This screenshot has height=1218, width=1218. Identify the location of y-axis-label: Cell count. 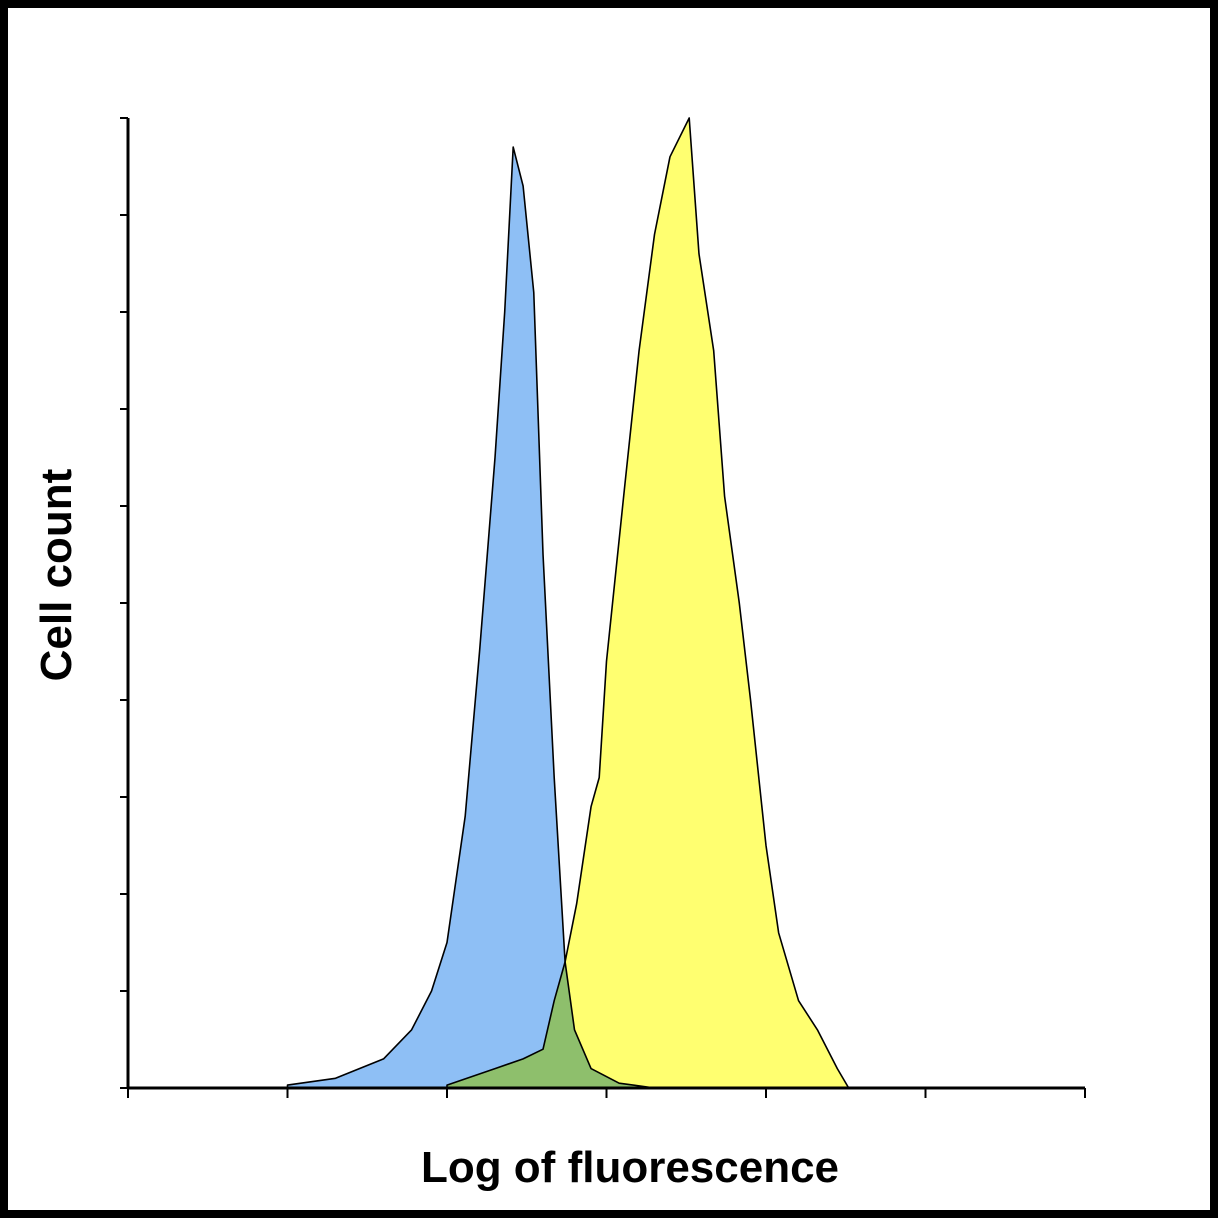
(56, 574).